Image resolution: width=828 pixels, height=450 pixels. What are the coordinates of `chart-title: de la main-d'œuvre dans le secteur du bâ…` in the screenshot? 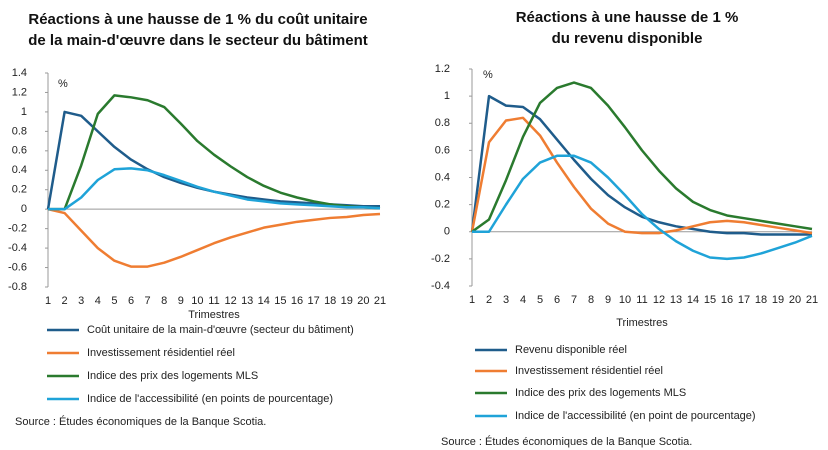 It's located at (197, 40).